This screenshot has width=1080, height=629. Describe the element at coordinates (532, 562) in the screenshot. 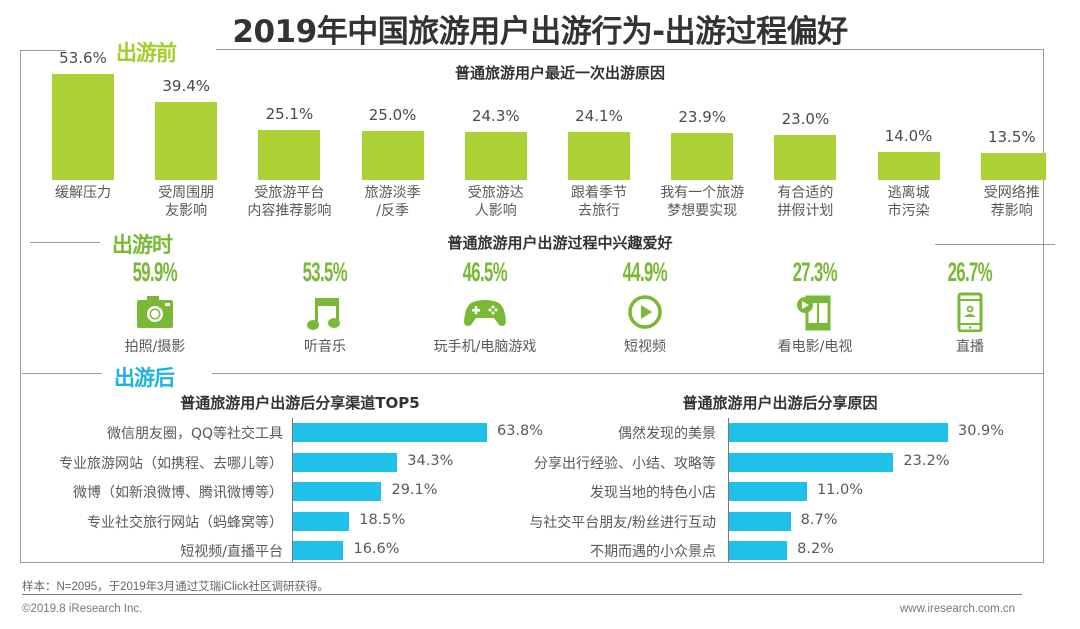

I see `frame-bottom` at that location.